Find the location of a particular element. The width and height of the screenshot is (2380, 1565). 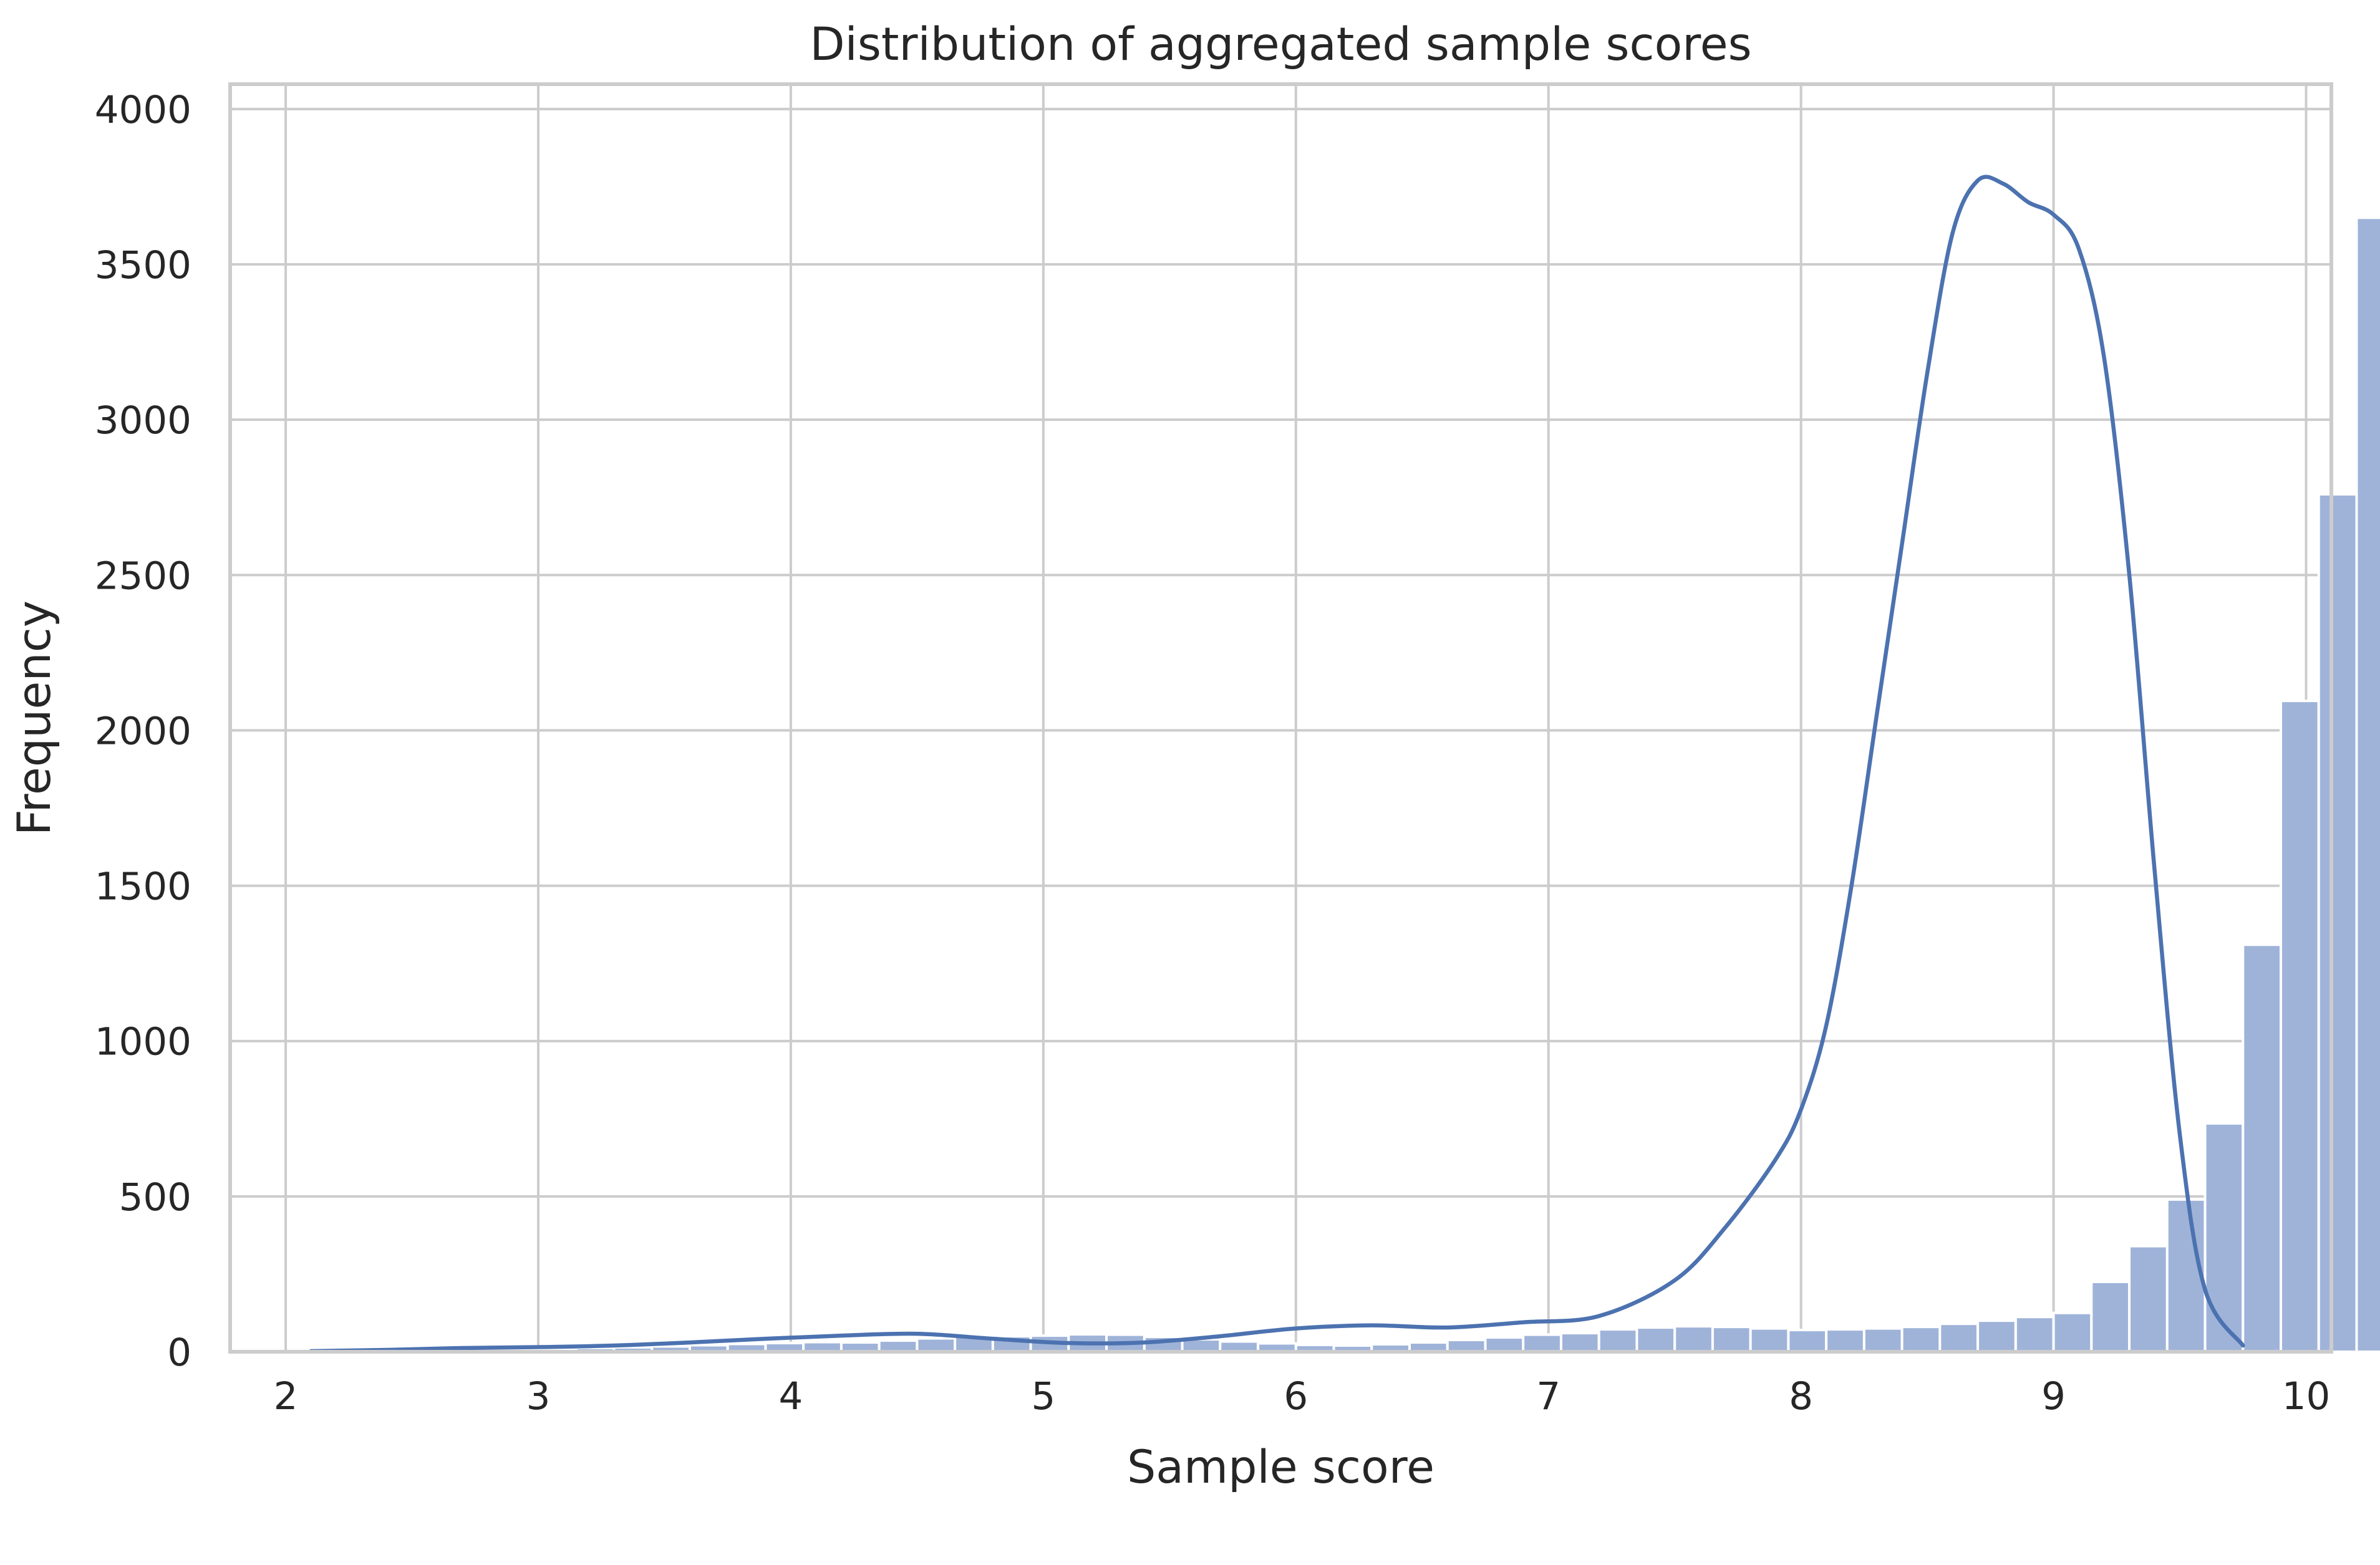

y-tick-label: 1500 is located at coordinates (143, 887).